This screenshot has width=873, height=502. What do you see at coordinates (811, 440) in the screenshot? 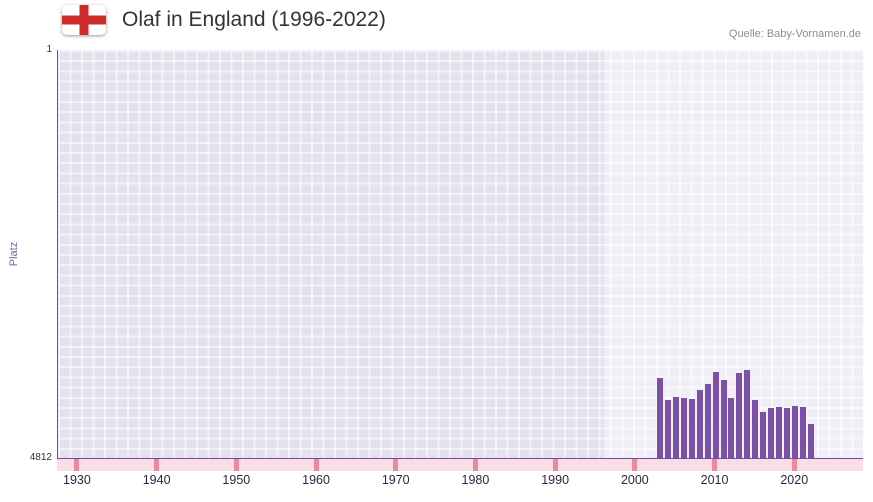
I see `bar-2022` at bounding box center [811, 440].